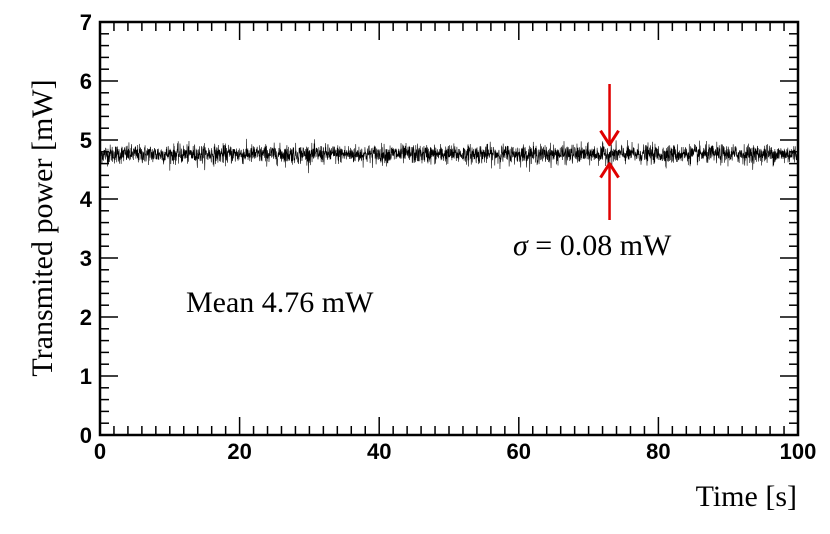 The height and width of the screenshot is (534, 830). What do you see at coordinates (609, 170) in the screenshot?
I see `sigma-arrowhead-bottom` at bounding box center [609, 170].